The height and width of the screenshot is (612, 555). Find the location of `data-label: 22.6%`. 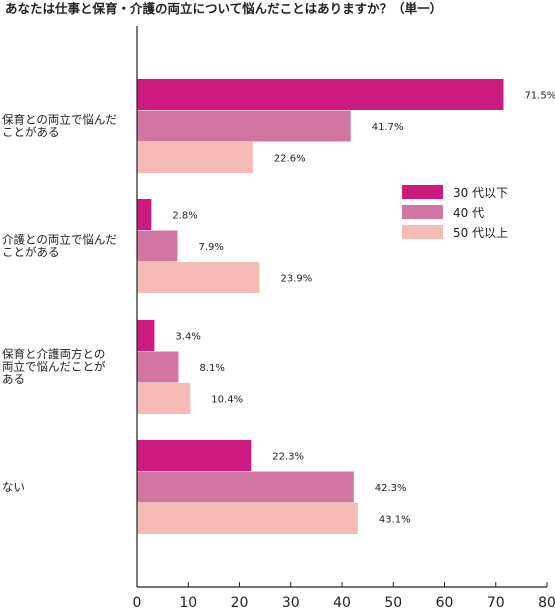

data-label: 22.6% is located at coordinates (290, 159).